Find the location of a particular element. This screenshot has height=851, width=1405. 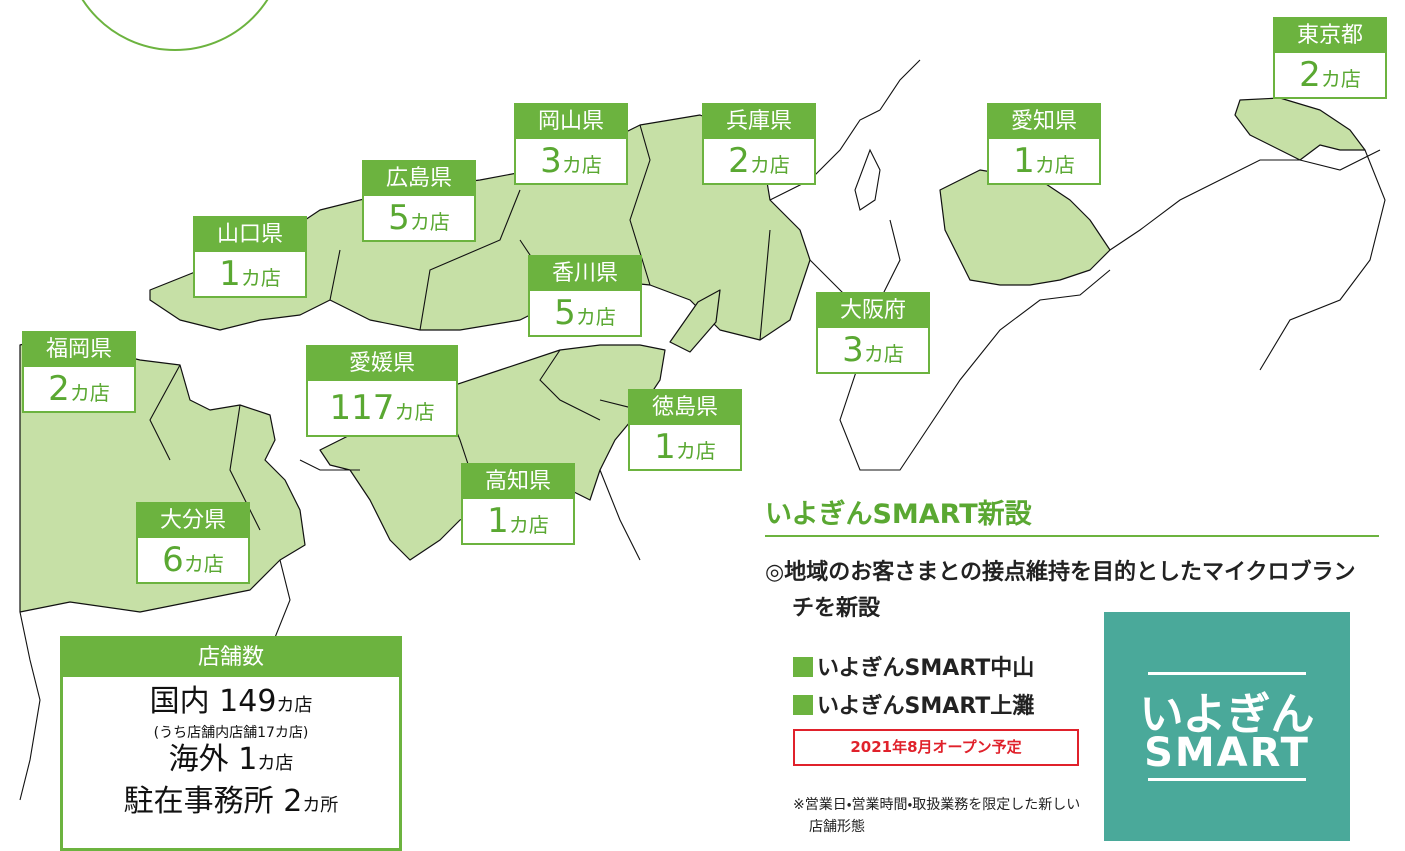

shikoku is located at coordinates (492, 452).